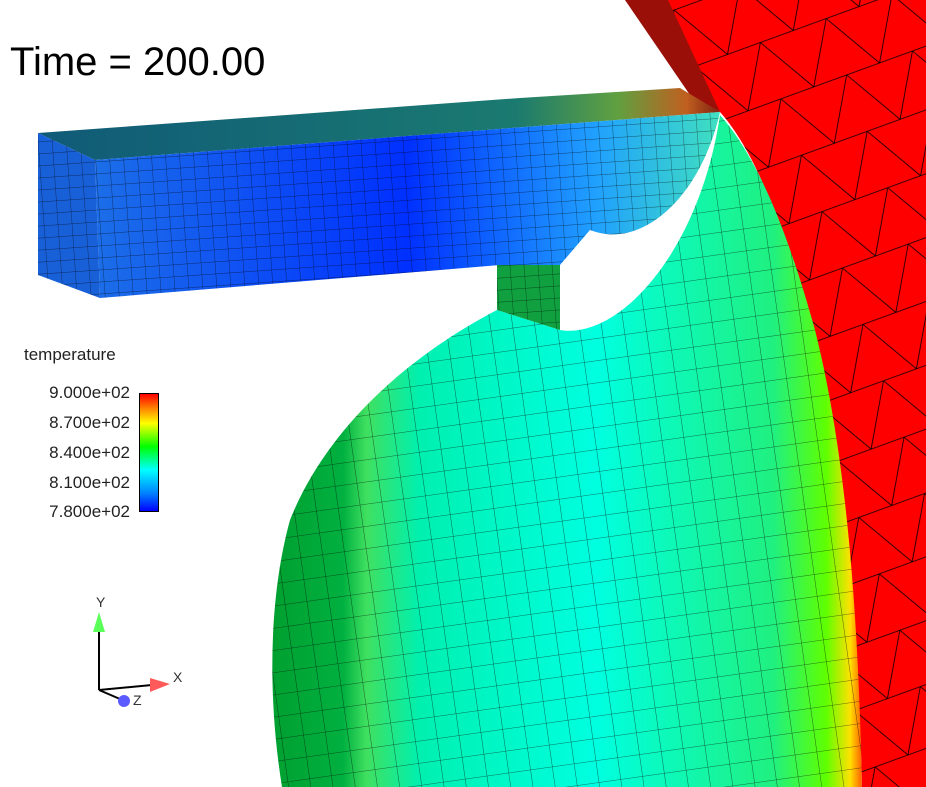 The image size is (926, 787). I want to click on y-axis-arrow-icon, so click(99, 622).